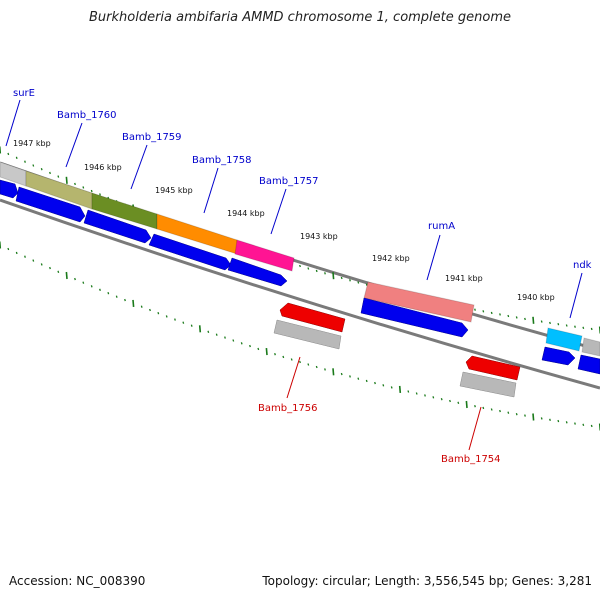  Describe the element at coordinates (174, 190) in the screenshot. I see `tick-label: 1945 kbp` at that location.